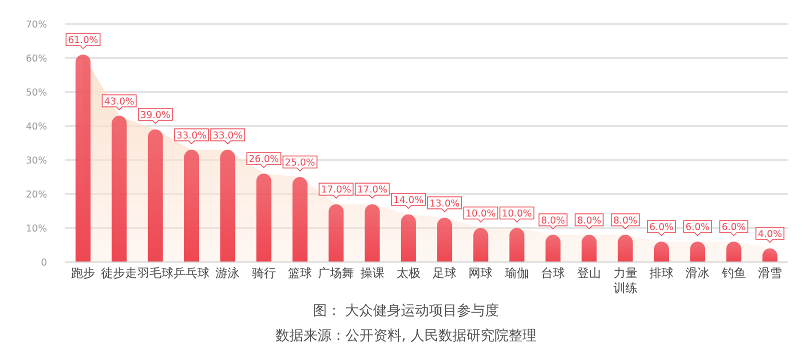 This screenshot has width=812, height=350. What do you see at coordinates (300, 163) in the screenshot?
I see `data-label: 25.0%` at bounding box center [300, 163].